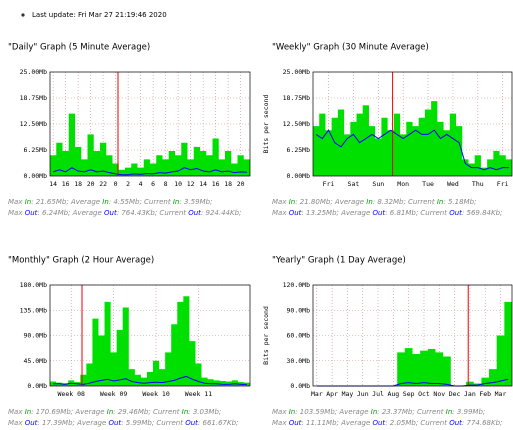 This screenshot has height=430, width=513. What do you see at coordinates (393, 394) in the screenshot?
I see `x-tick-label: Aug` at bounding box center [393, 394].